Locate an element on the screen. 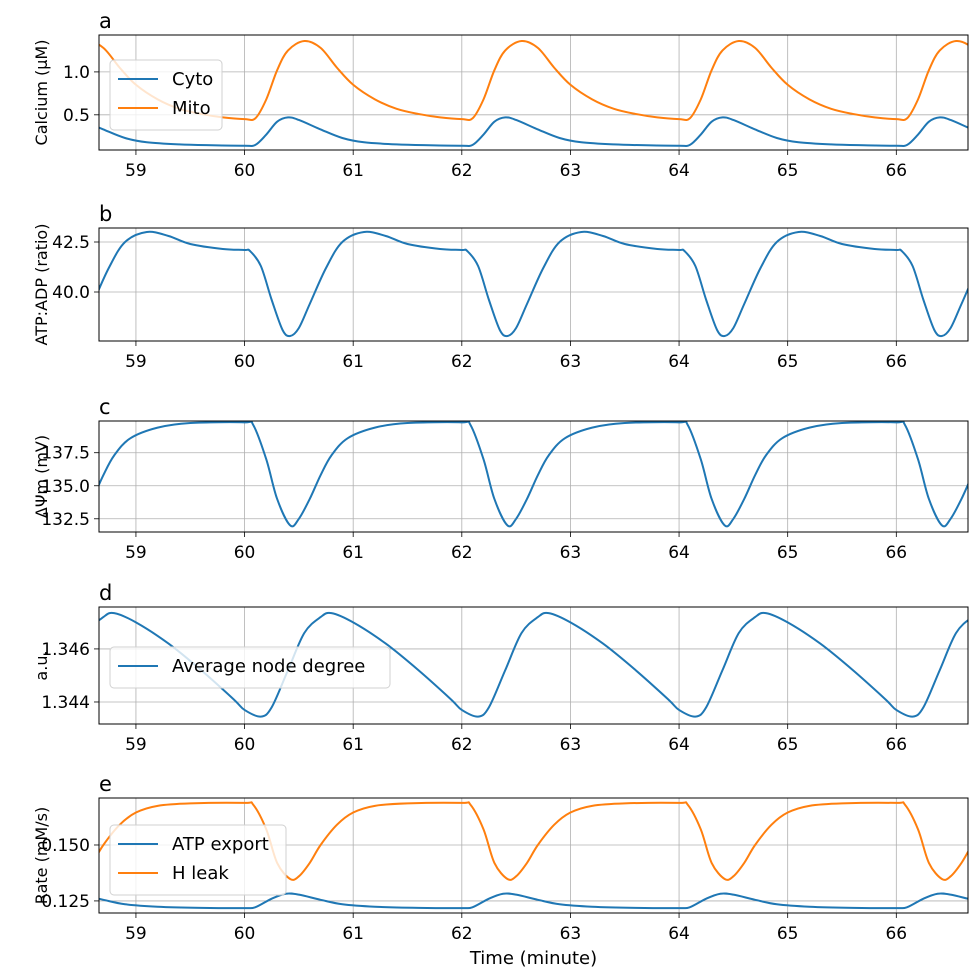 The height and width of the screenshot is (977, 978). series-line-c is located at coordinates (533, 474).